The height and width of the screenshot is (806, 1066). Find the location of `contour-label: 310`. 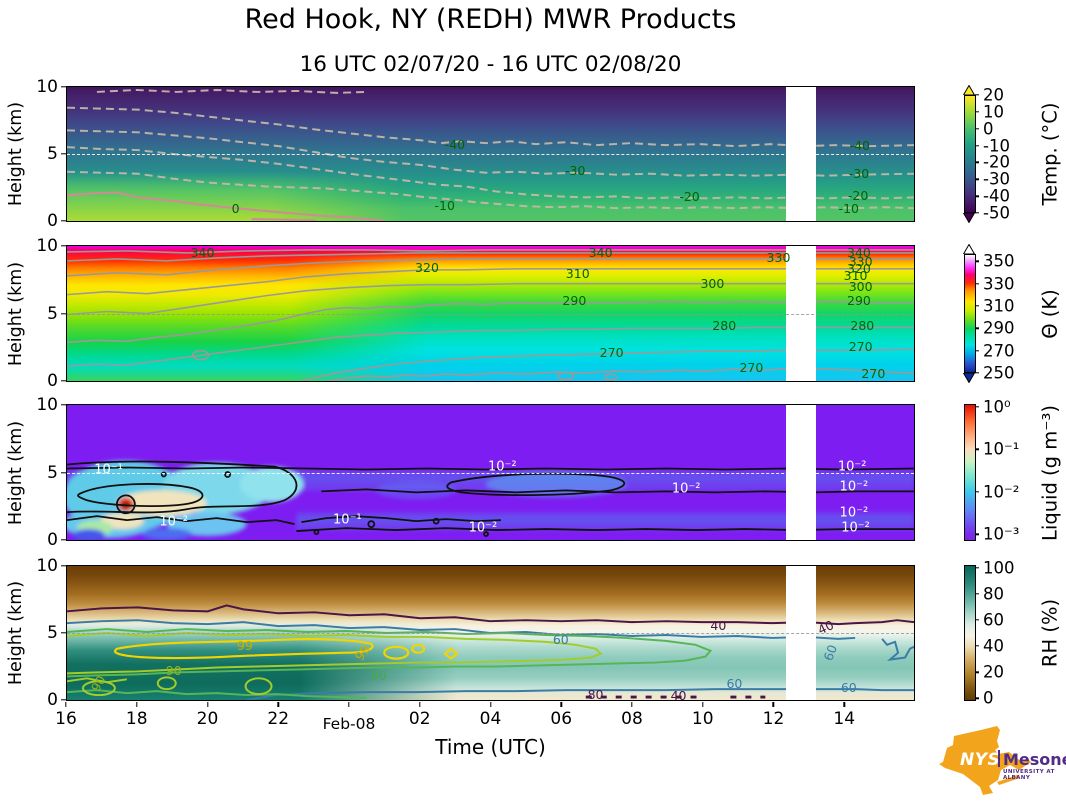

contour-label: 310 is located at coordinates (855, 275).